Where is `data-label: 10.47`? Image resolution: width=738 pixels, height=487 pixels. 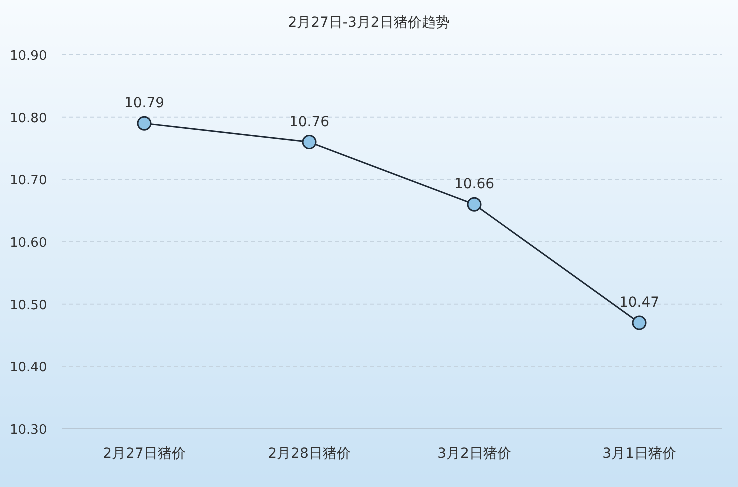 data-label: 10.47 is located at coordinates (639, 303).